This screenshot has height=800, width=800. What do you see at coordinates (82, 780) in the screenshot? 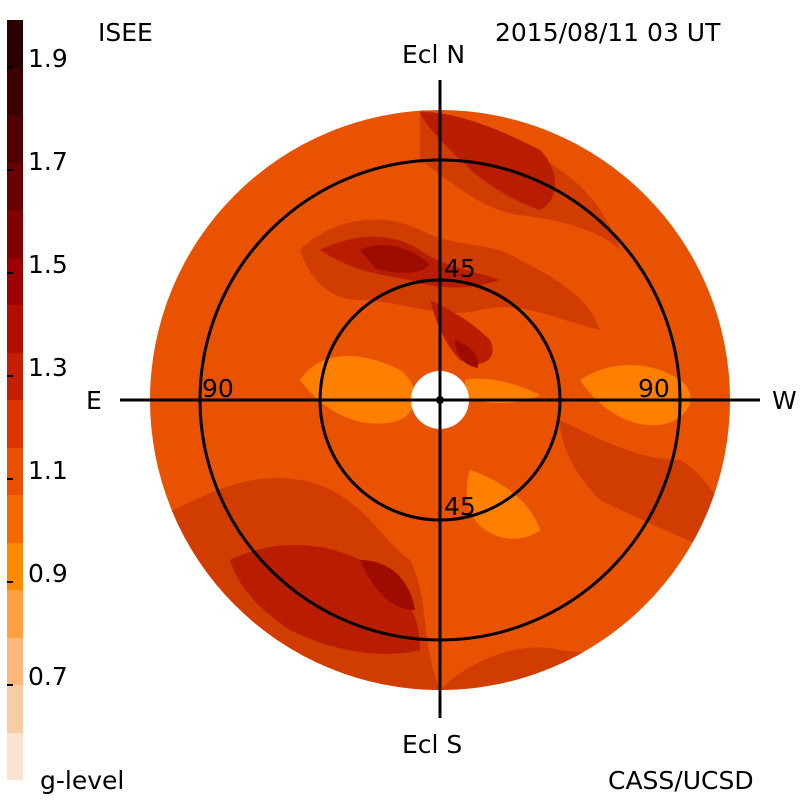
I see `colorbar-title: g-level` at bounding box center [82, 780].